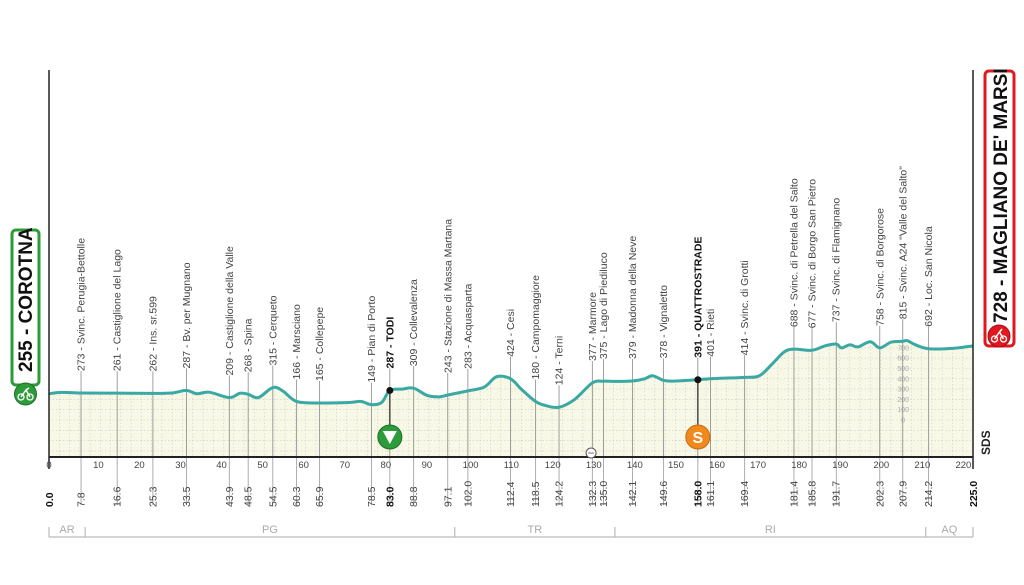 Image resolution: width=1024 pixels, height=585 pixels. What do you see at coordinates (881, 465) in the screenshot?
I see `x-tick-label: 200` at bounding box center [881, 465].